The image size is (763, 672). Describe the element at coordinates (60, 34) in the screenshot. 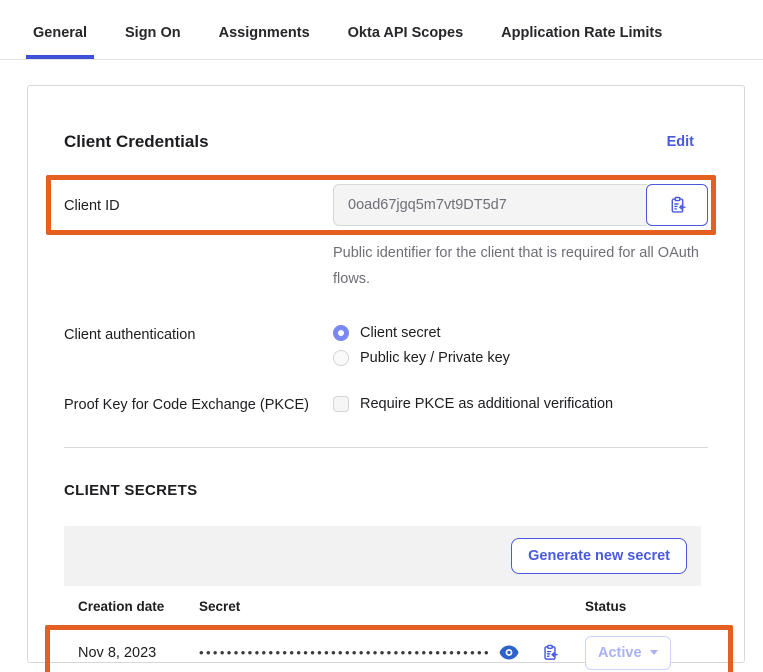

I see `tab-general: General` at that location.